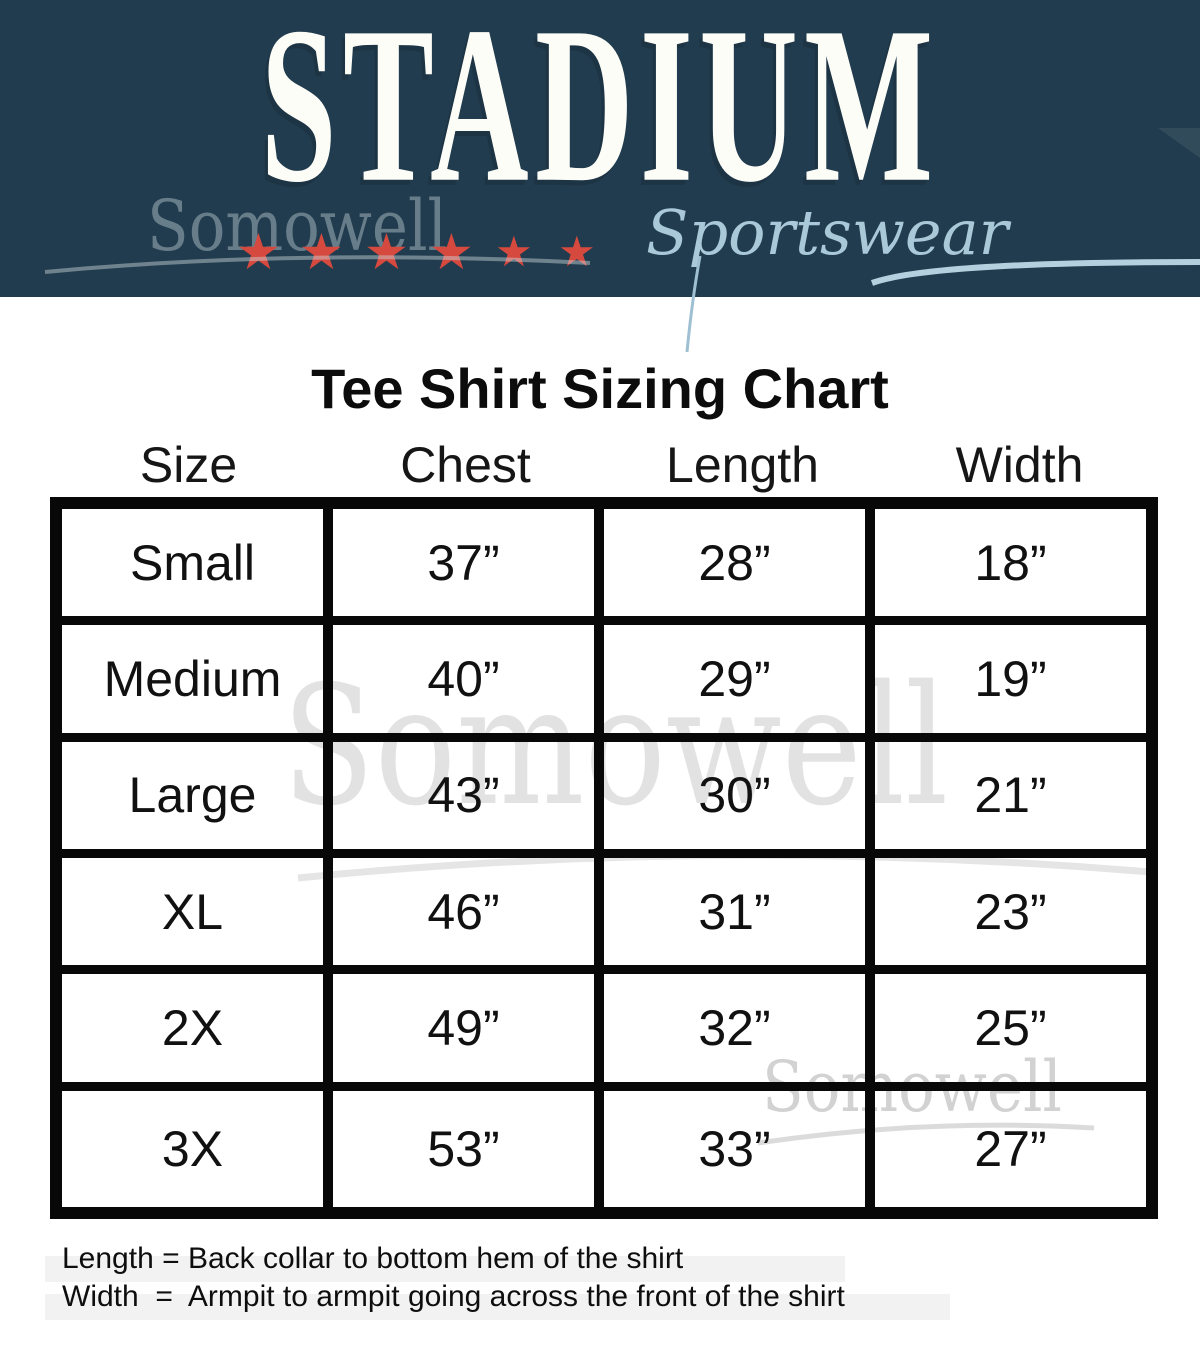 The width and height of the screenshot is (1200, 1348). Describe the element at coordinates (1019, 465) in the screenshot. I see `column-header-width: Width` at that location.